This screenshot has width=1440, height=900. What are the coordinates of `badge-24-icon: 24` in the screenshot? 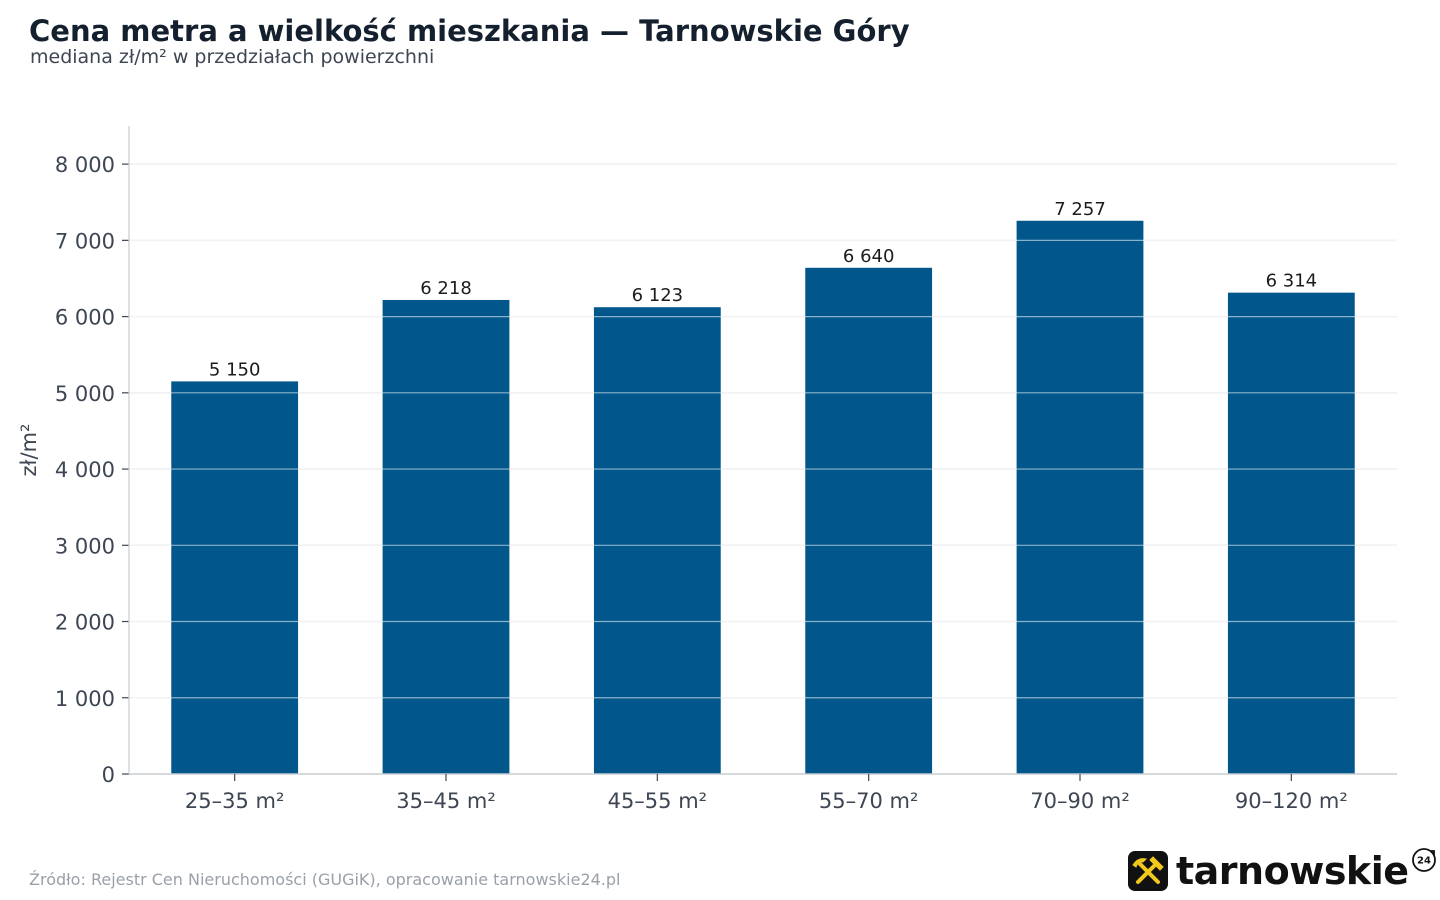 It's located at (1423, 860).